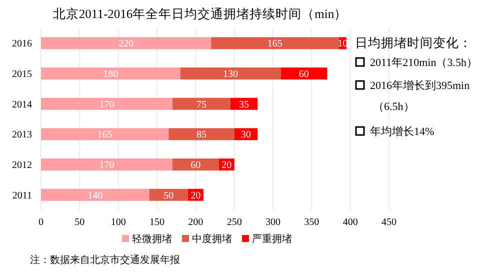  Describe the element at coordinates (105, 260) in the screenshot. I see `text: 注：数据来自北京市交通发展年报` at that location.